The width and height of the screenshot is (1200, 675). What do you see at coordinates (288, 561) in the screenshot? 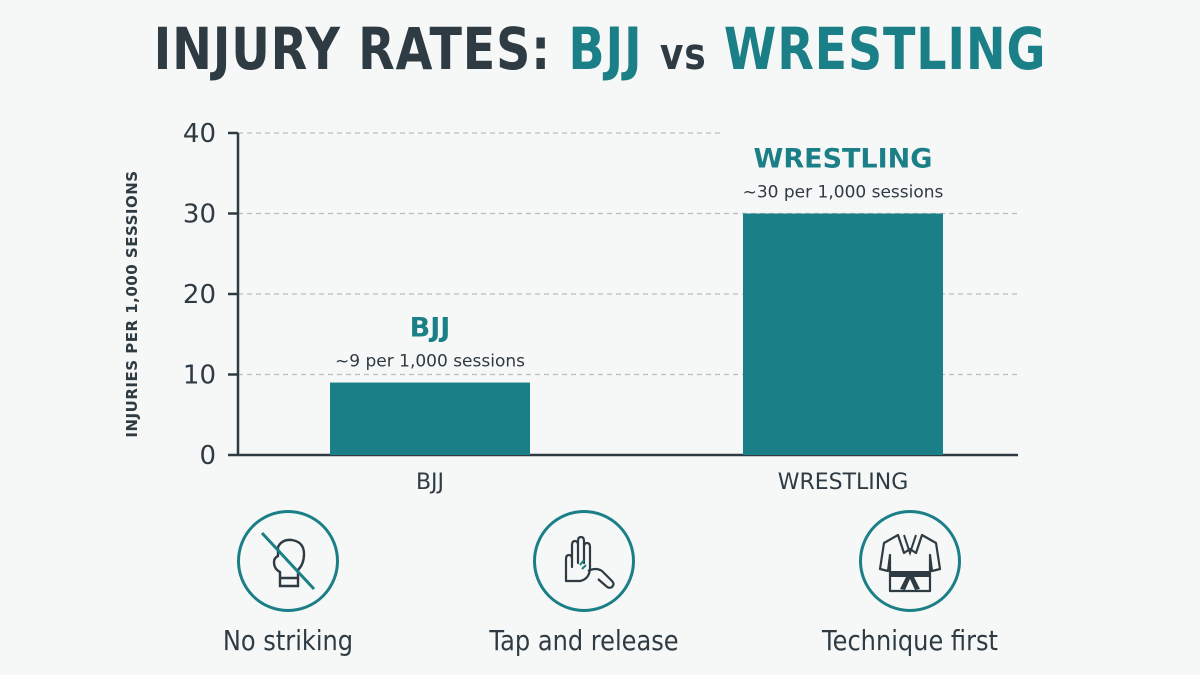
I see `no-striking-icon` at bounding box center [288, 561].